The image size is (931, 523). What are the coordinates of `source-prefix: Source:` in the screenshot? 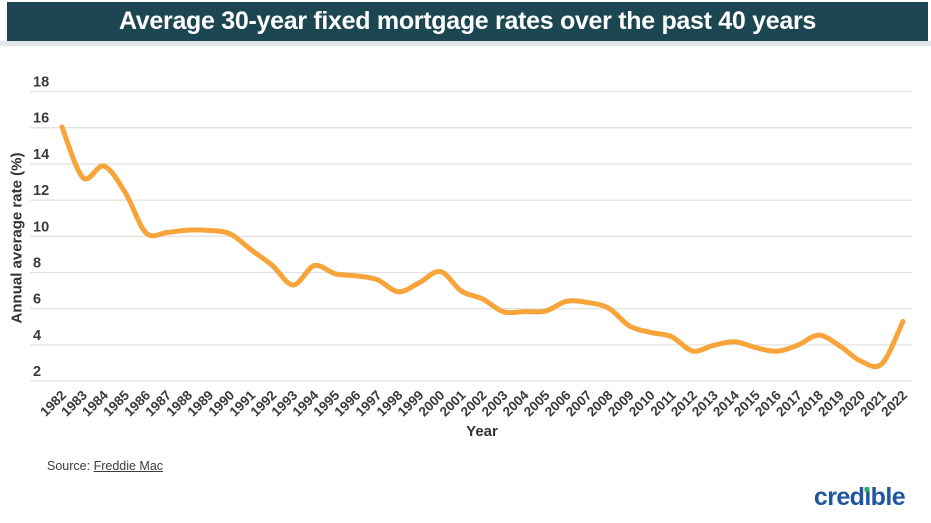 It's located at (70, 466).